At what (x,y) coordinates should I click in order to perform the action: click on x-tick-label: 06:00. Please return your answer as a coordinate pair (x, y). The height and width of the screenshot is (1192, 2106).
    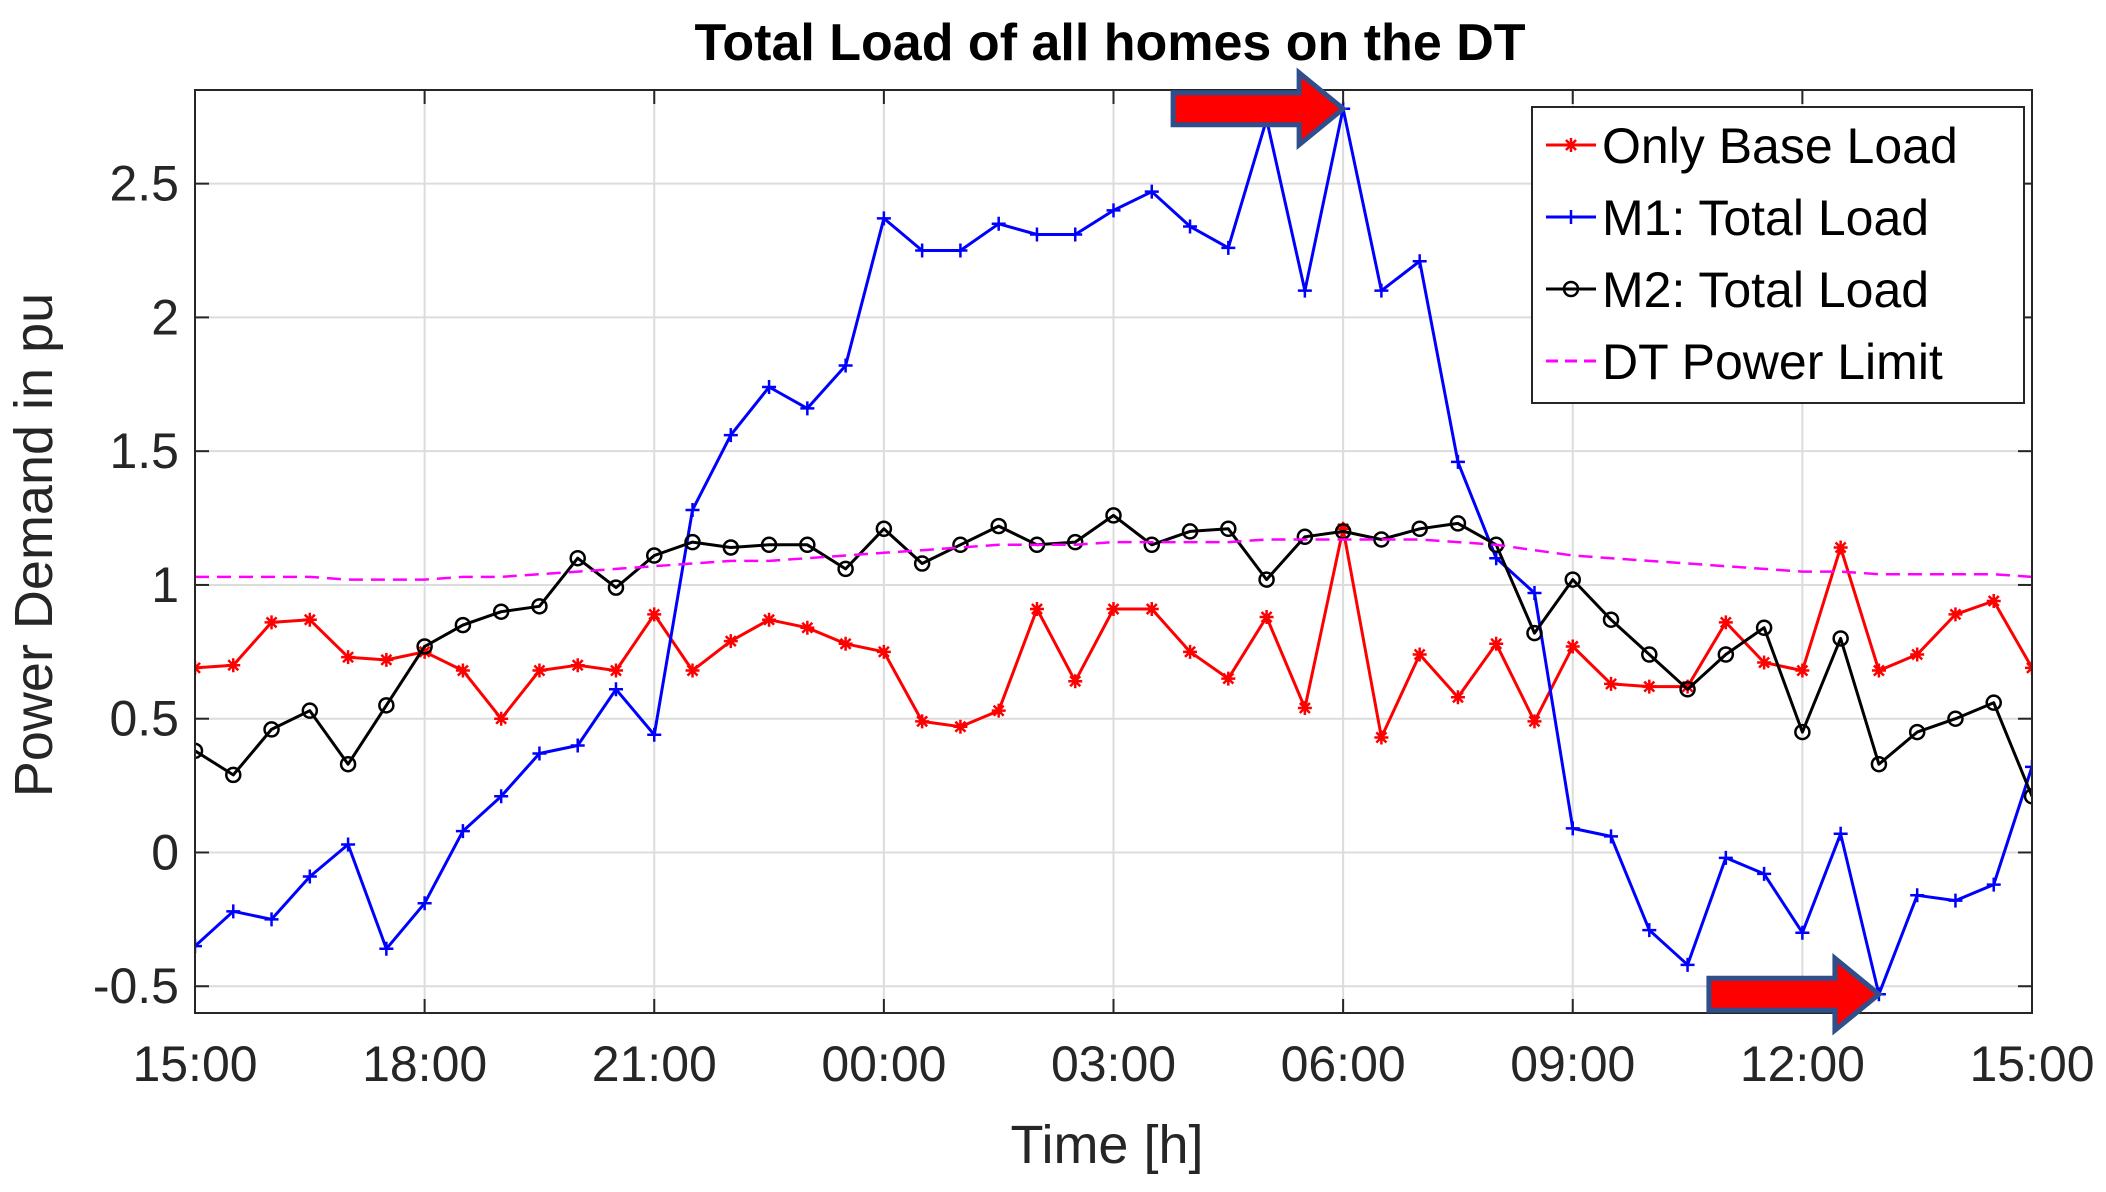
    Looking at the image, I should click on (1343, 1064).